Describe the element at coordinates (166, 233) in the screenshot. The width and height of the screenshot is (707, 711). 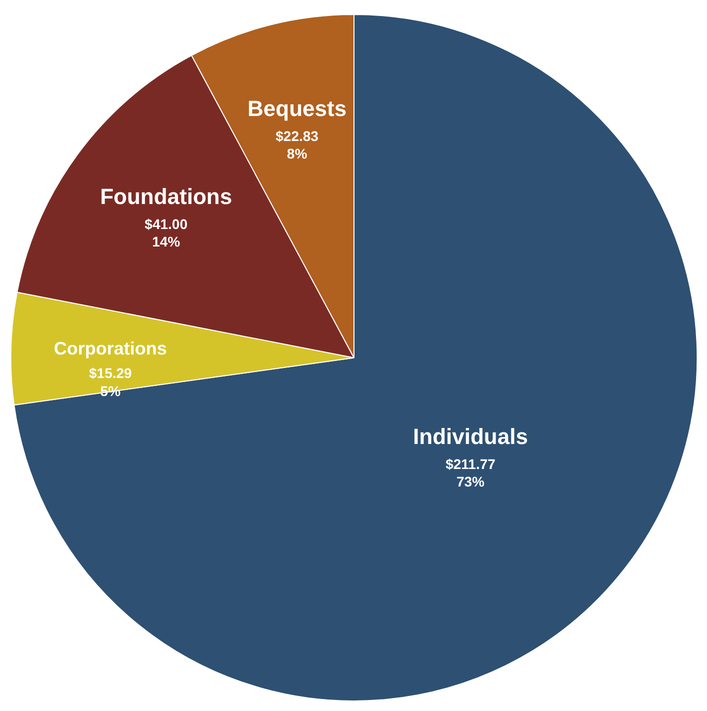
I see `data-label: $41.00 14%` at that location.